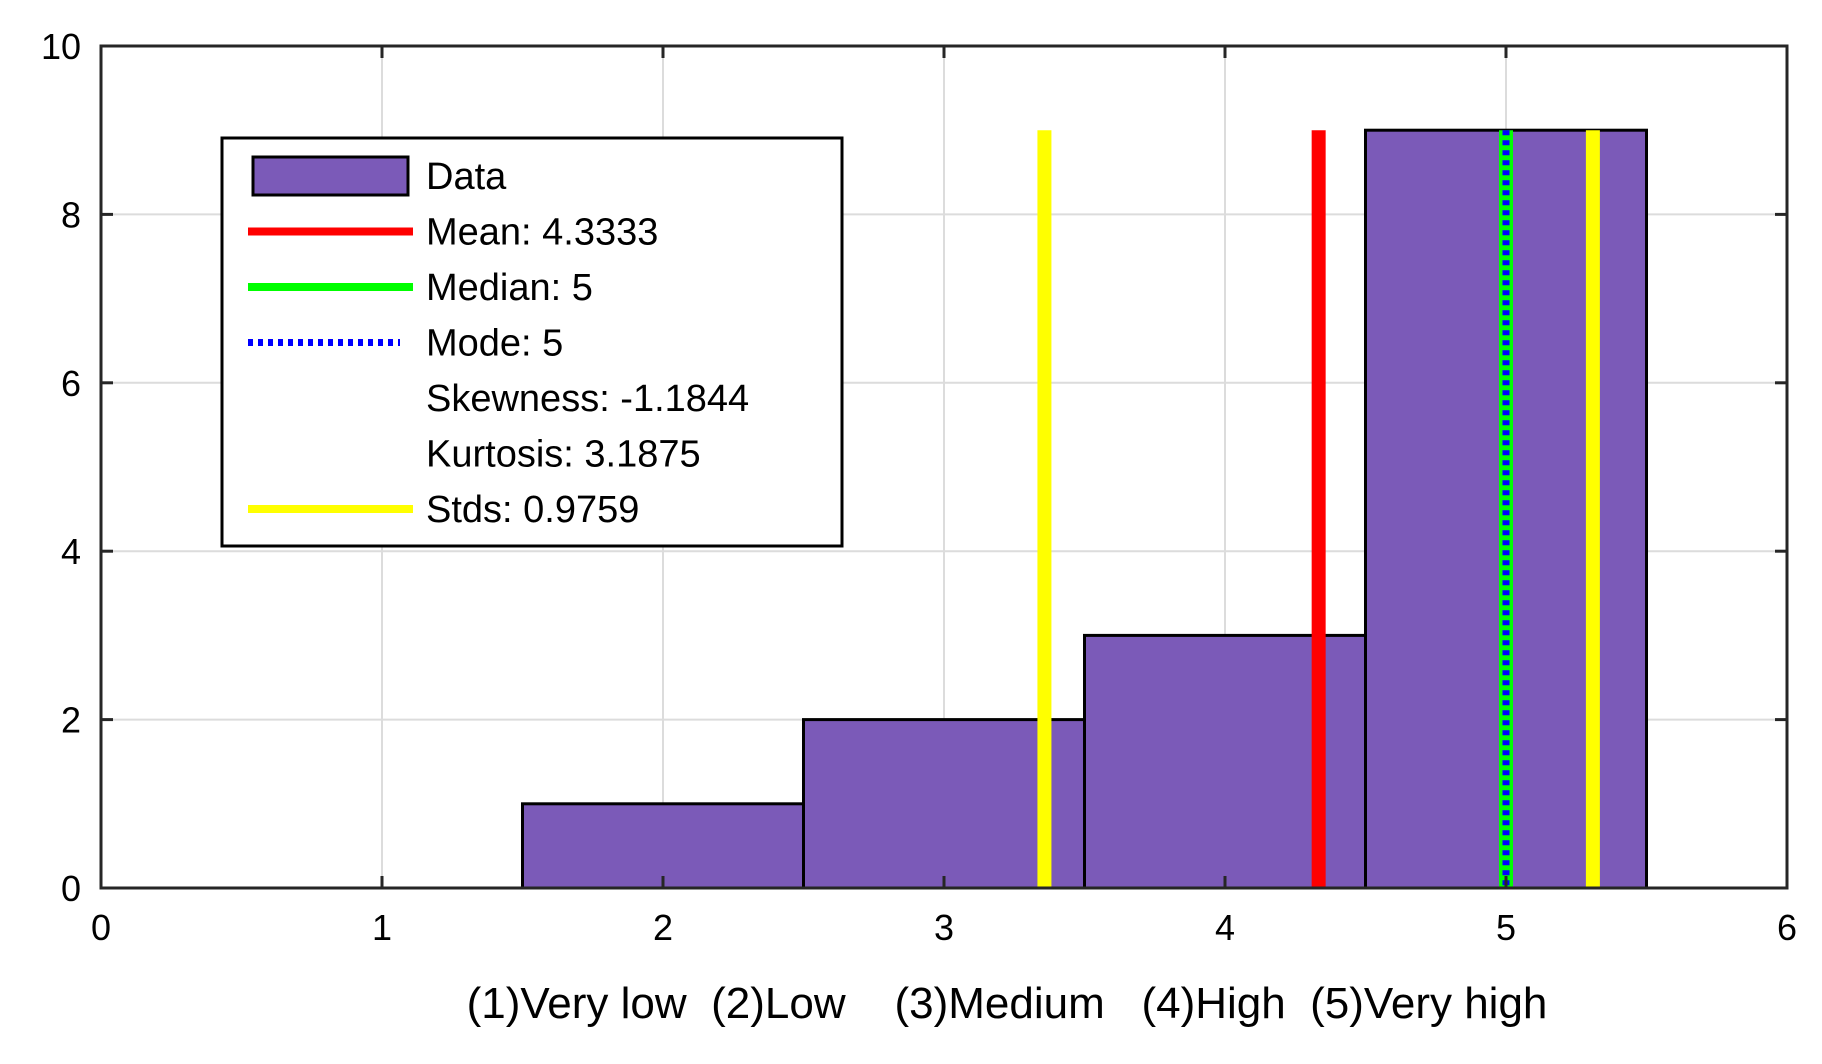 The width and height of the screenshot is (1822, 1064). What do you see at coordinates (663, 927) in the screenshot?
I see `x-tick-label: 2` at bounding box center [663, 927].